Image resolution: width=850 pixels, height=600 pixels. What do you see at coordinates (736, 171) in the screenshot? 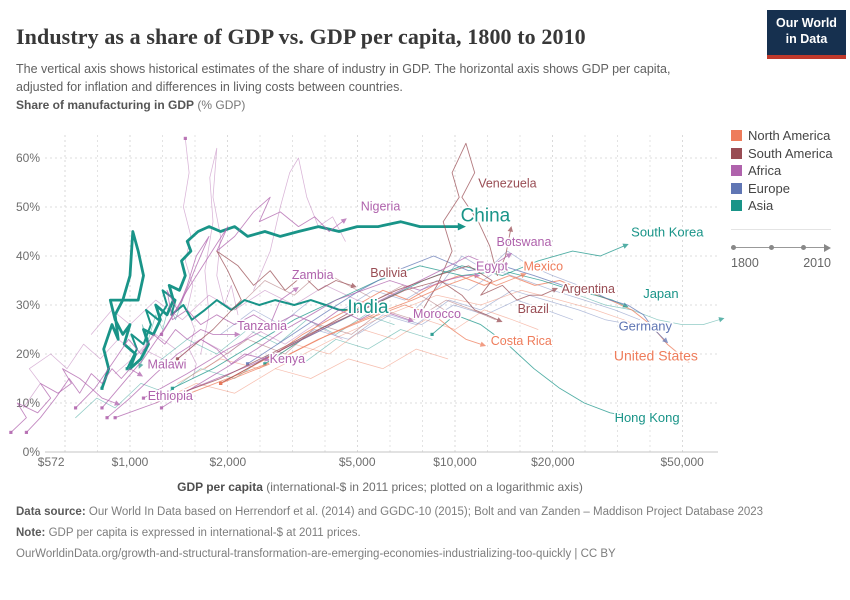
I see `legend-swatch-africa` at bounding box center [736, 171].